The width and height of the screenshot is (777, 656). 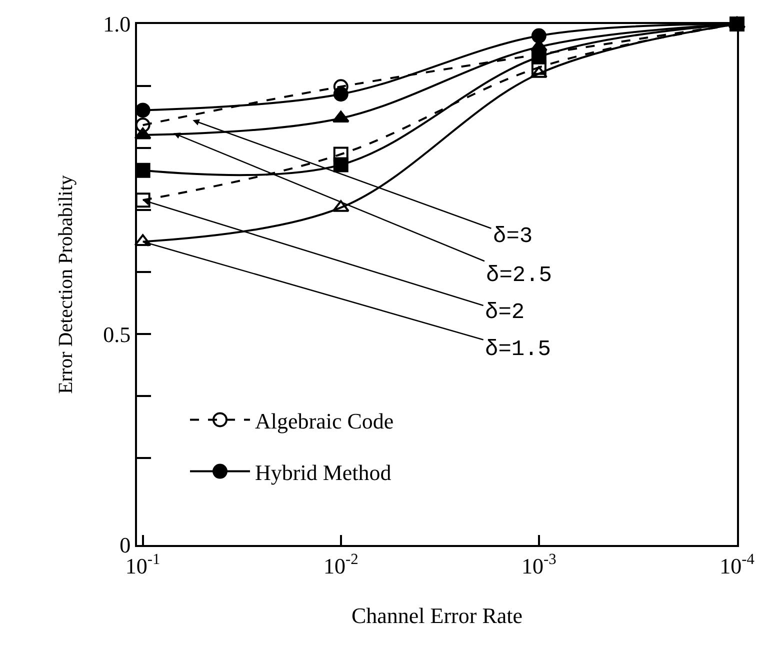 What do you see at coordinates (737, 564) in the screenshot?
I see `x-tick-label: 10$^{-4}$` at bounding box center [737, 564].